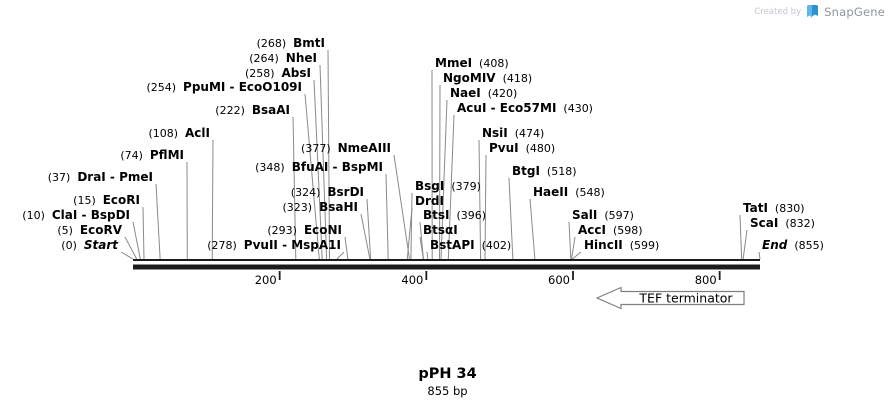 This screenshot has width=895, height=408. Describe the element at coordinates (488, 279) in the screenshot. I see `axis-ticks: 200 400 600 800` at that location.